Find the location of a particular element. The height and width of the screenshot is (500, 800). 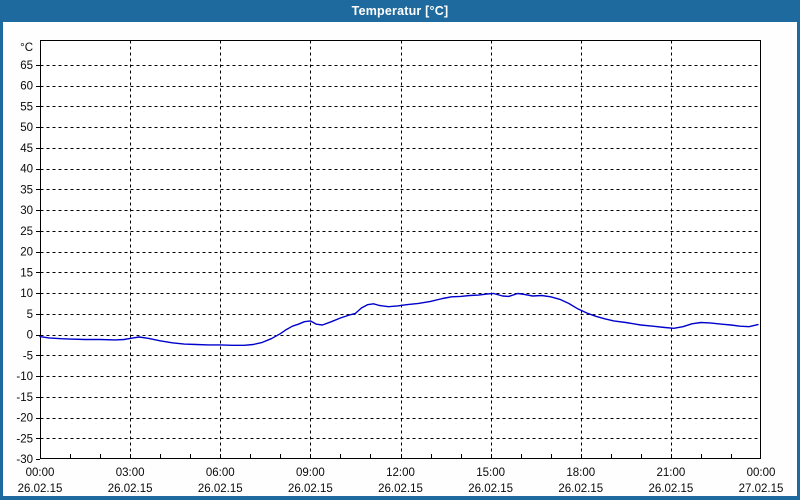

y-tick-label: -10 is located at coordinates (24, 377).